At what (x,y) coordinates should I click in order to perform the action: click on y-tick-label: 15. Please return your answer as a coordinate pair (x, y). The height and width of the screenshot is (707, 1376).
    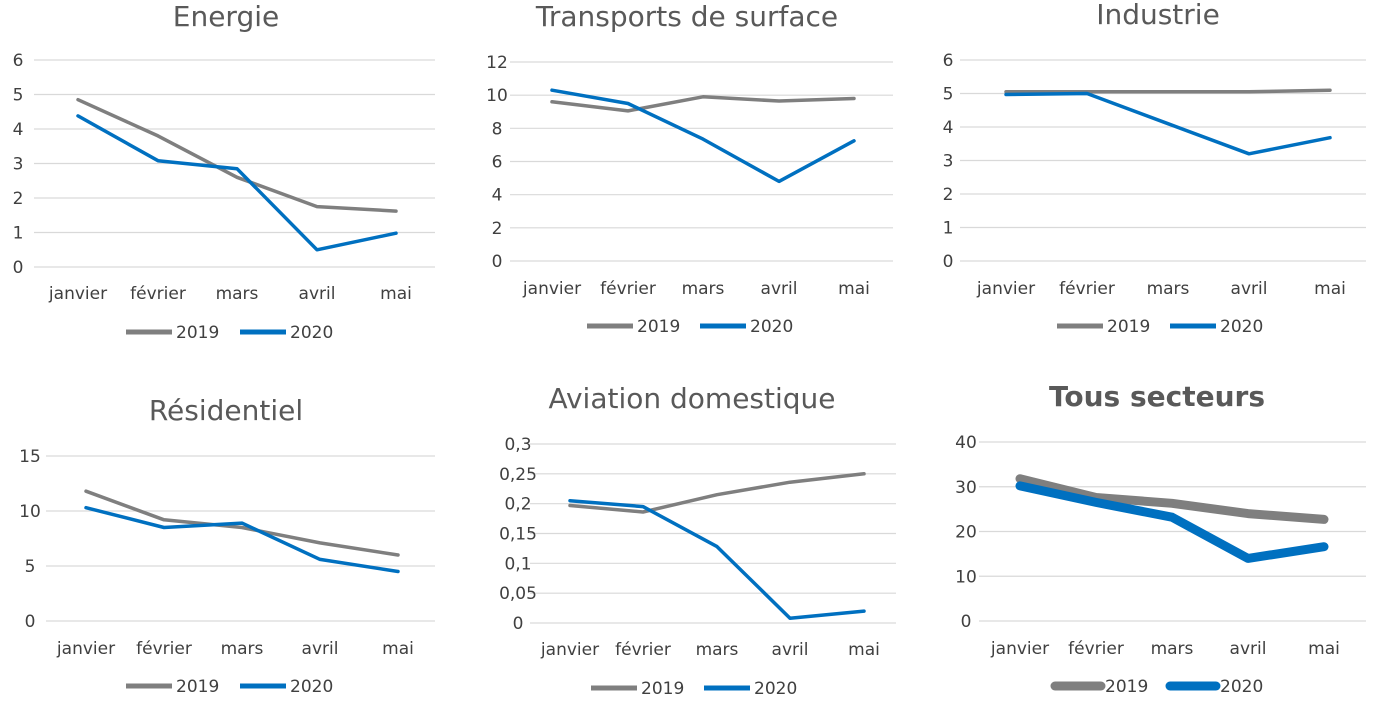
    Looking at the image, I should click on (30, 457).